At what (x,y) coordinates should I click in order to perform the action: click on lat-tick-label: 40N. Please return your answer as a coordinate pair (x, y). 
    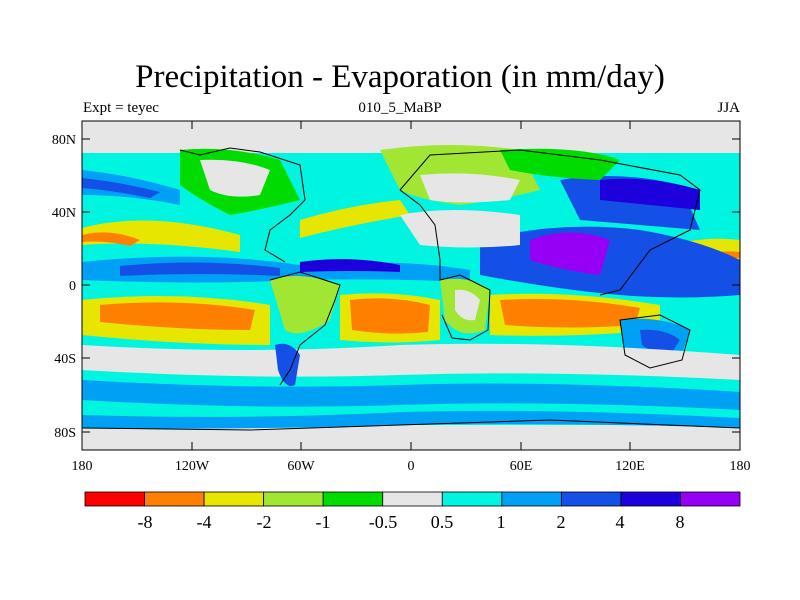
    Looking at the image, I should click on (64, 213).